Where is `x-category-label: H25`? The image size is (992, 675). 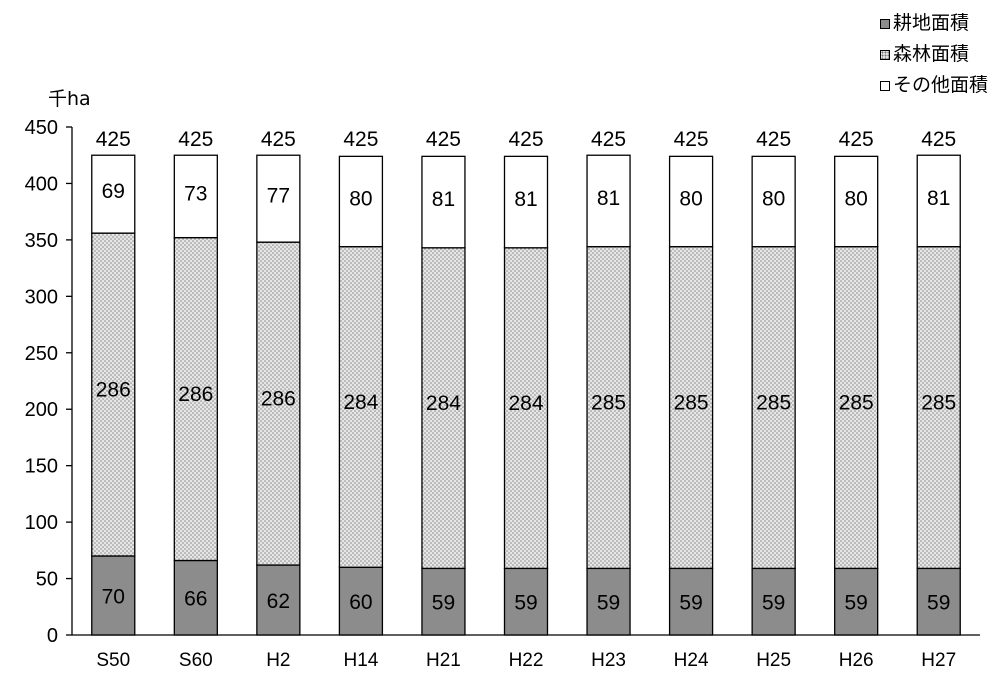
x-category-label: H25 is located at coordinates (773, 660).